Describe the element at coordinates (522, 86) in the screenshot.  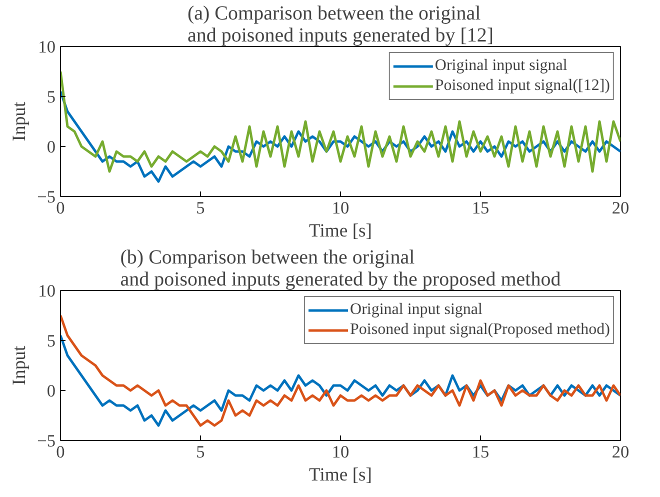
I see `legend-label: Poisoned input signal([12])` at that location.